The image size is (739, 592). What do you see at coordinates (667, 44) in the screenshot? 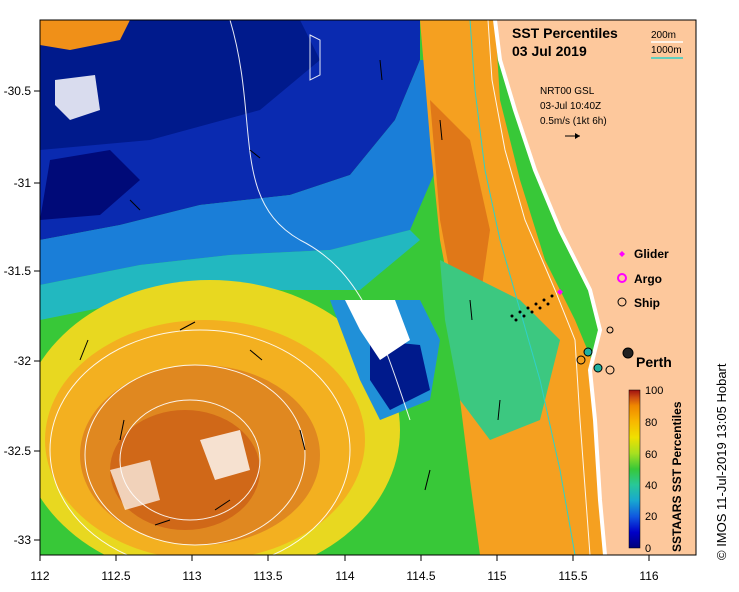
I see `depth-legend: 200m 1000m` at bounding box center [667, 44].